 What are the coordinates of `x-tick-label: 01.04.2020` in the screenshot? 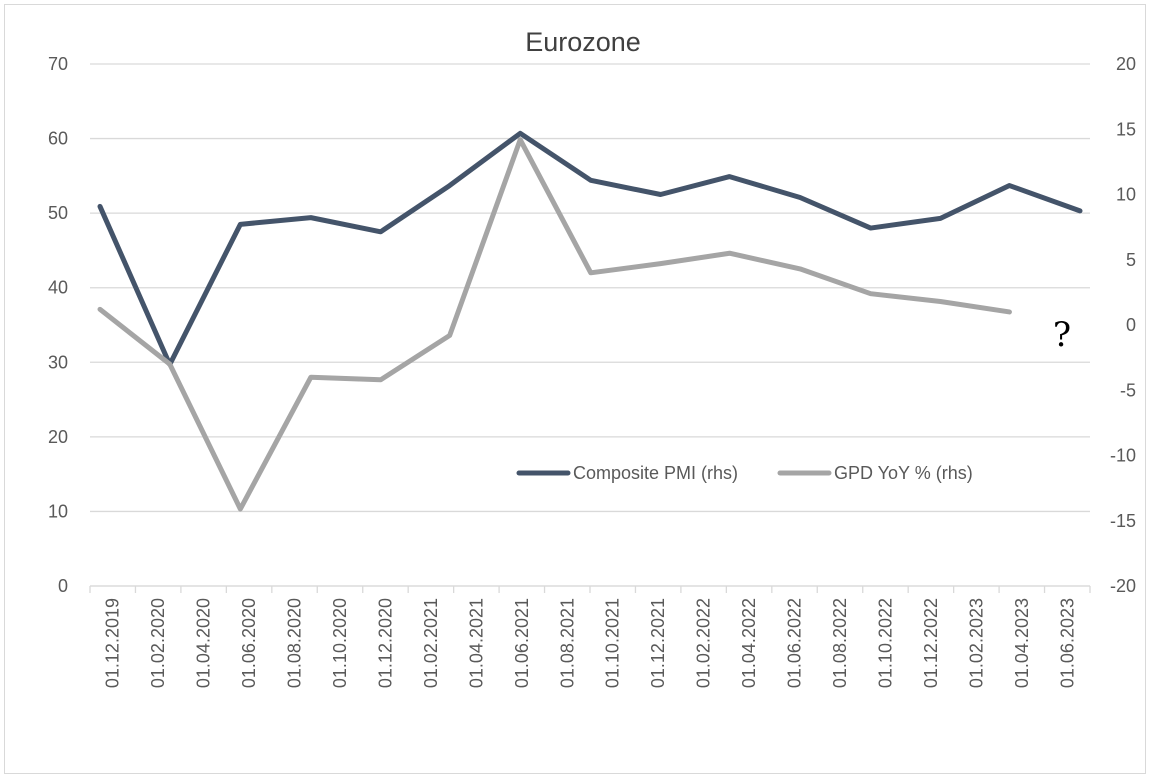 It's located at (204, 643).